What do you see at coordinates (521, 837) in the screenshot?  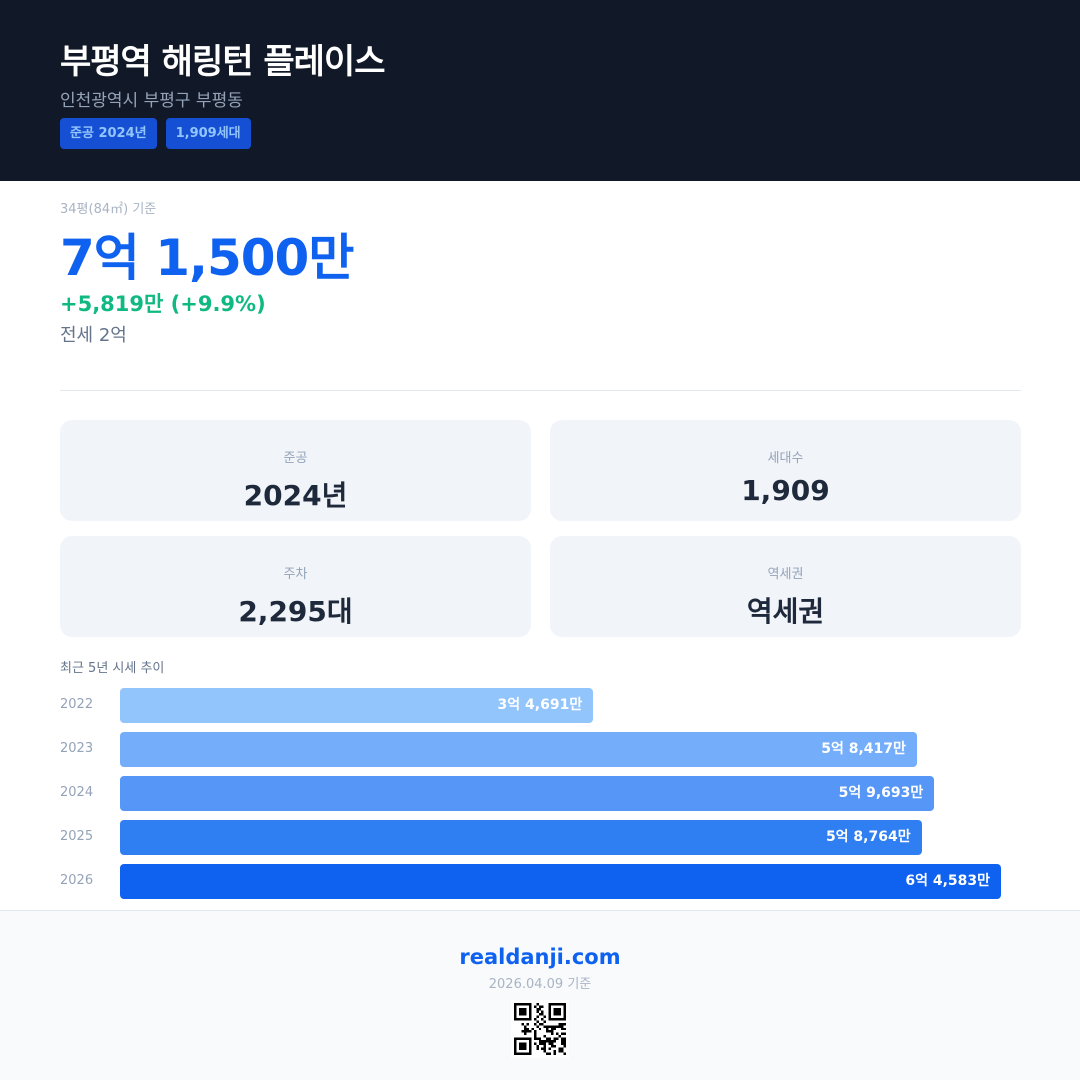 I see `trend-bar: 5억 8,764만` at bounding box center [521, 837].